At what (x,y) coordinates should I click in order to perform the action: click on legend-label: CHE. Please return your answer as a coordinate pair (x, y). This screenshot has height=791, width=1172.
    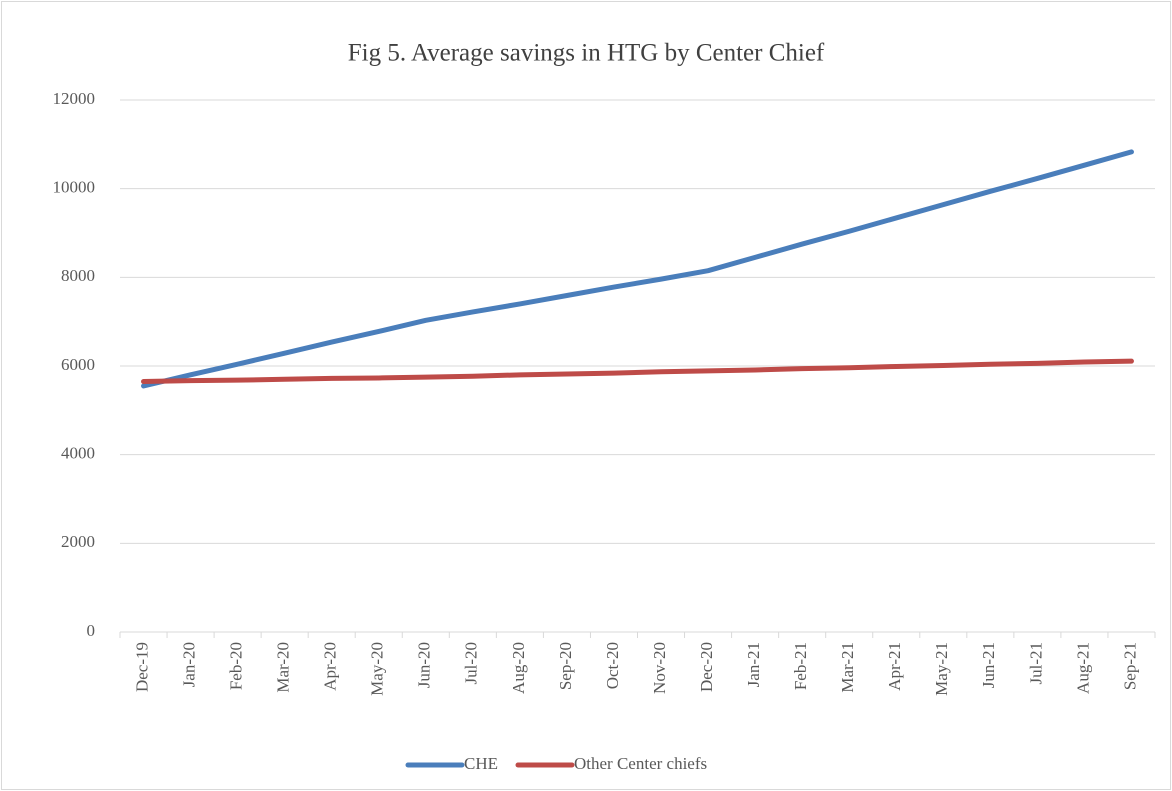
    Looking at the image, I should click on (481, 763).